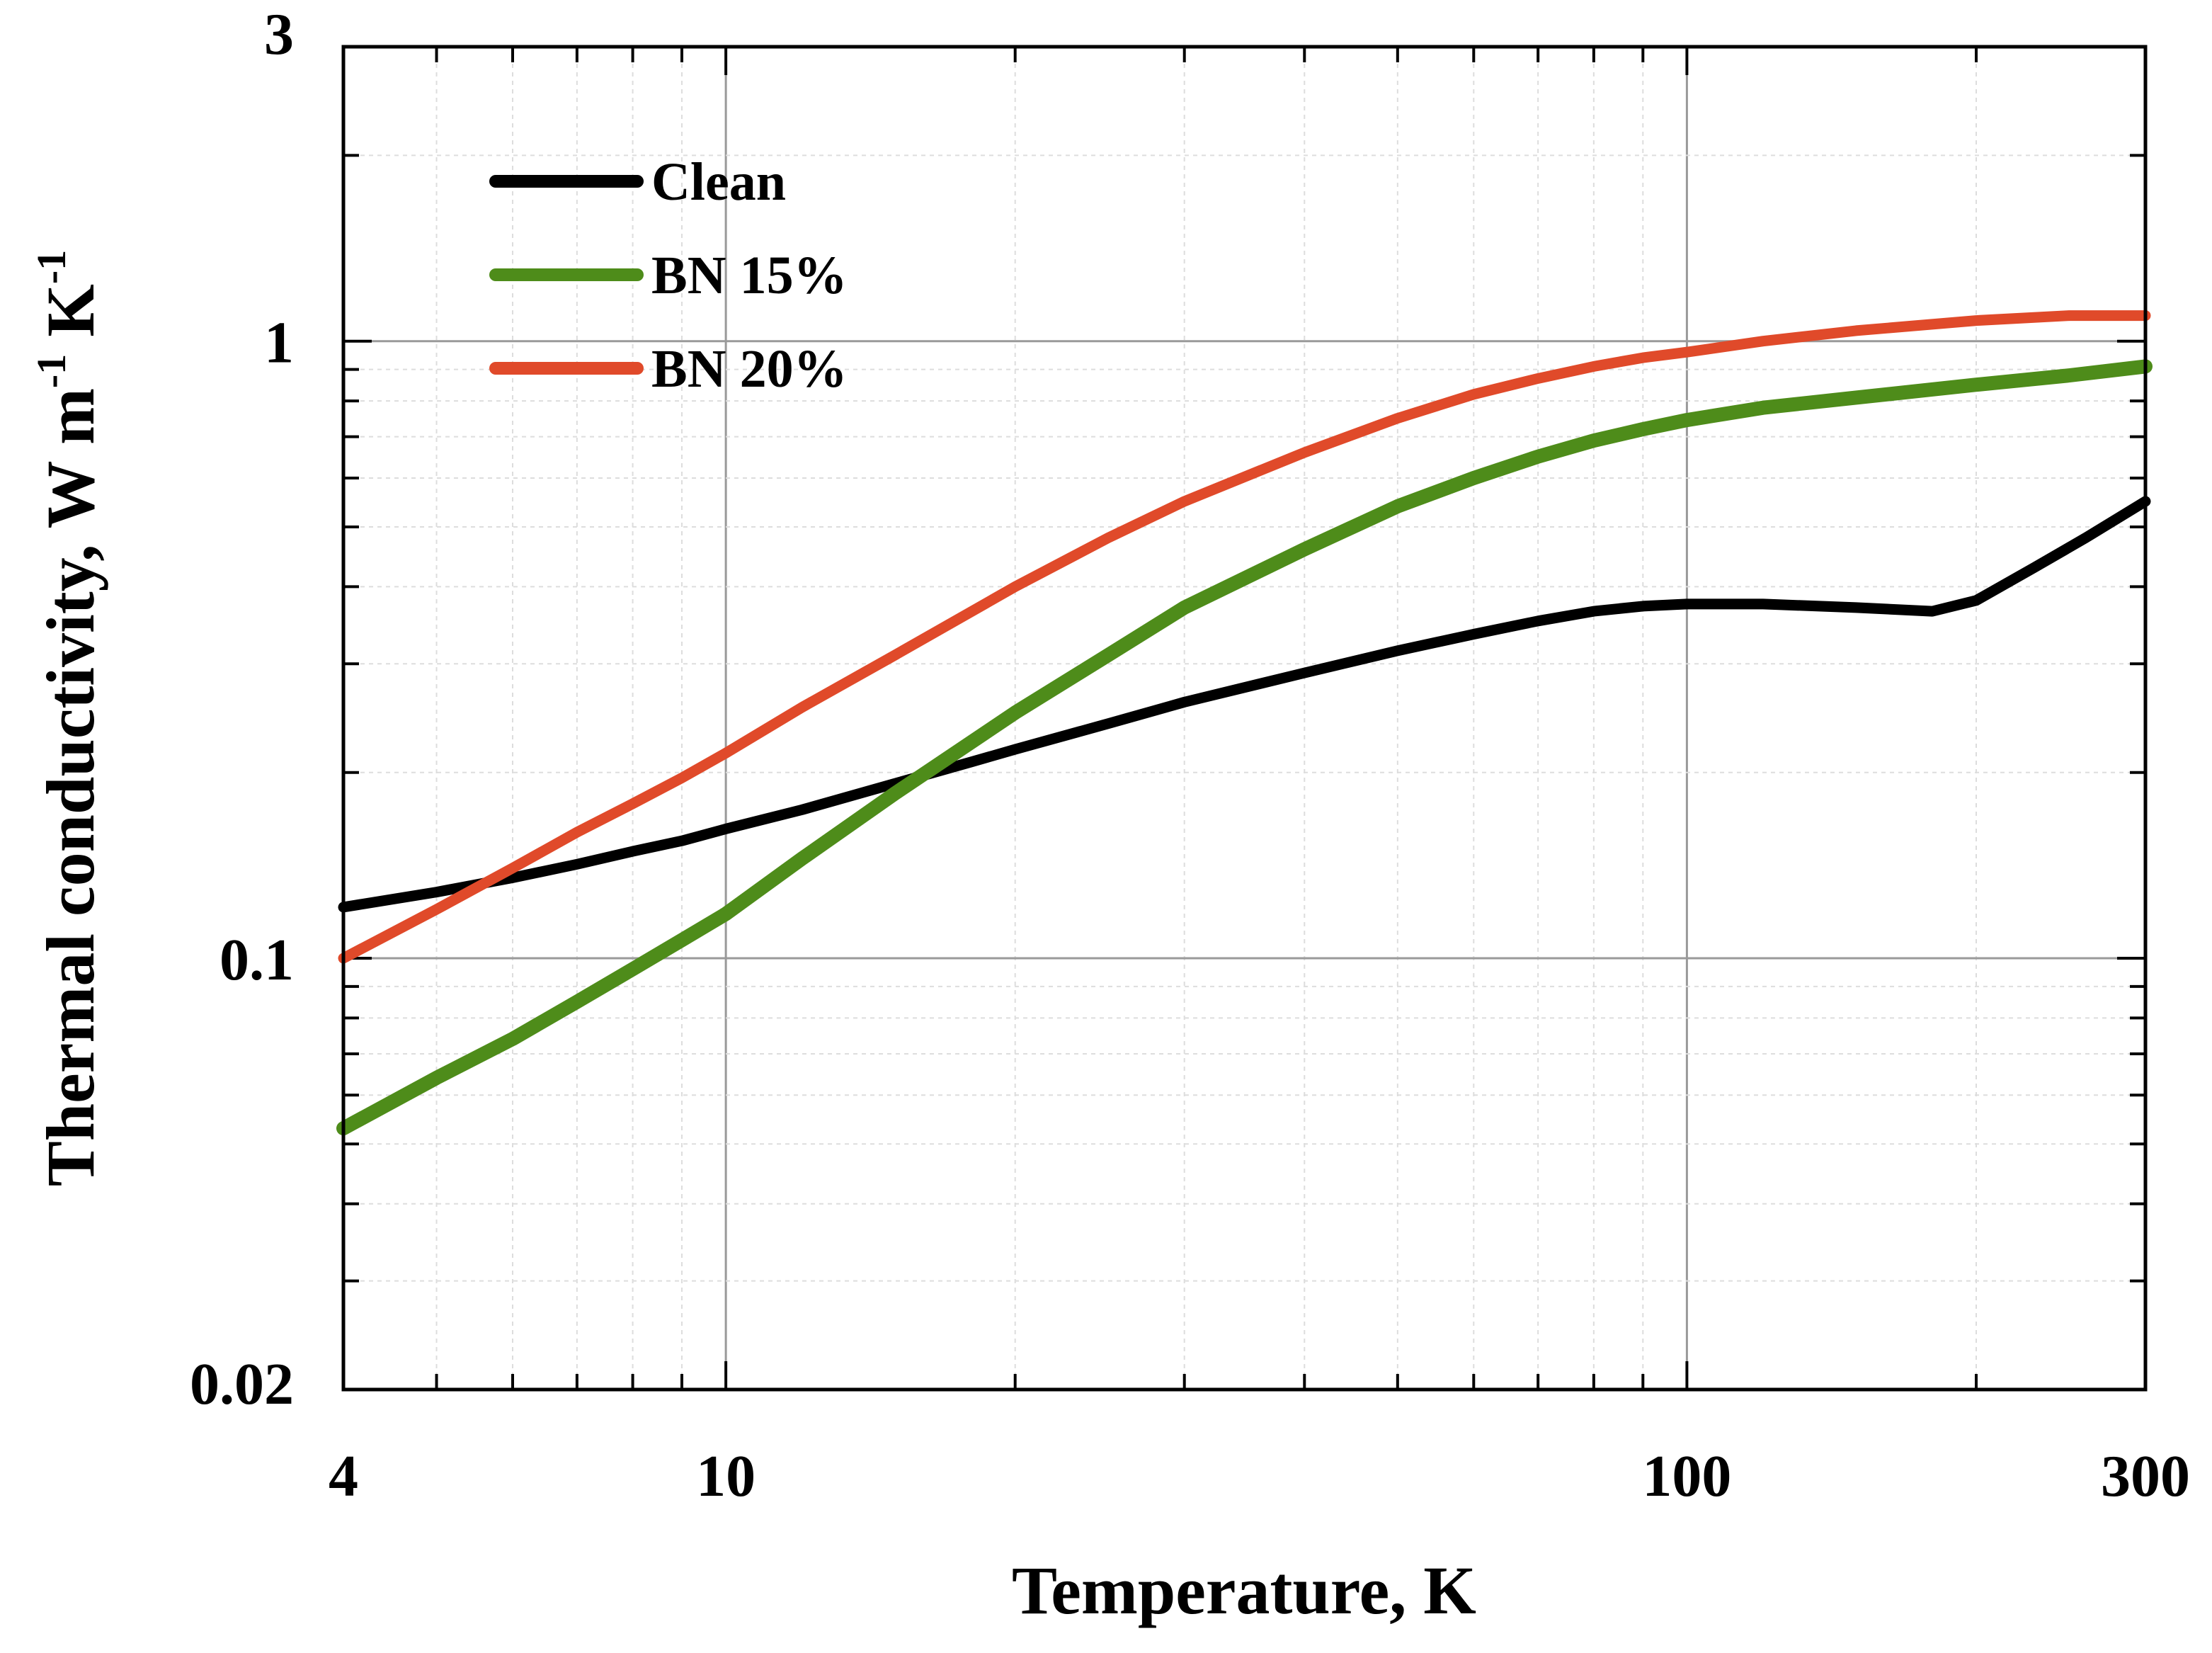 The image size is (2212, 1653). What do you see at coordinates (51, 371) in the screenshot?
I see `y-axis-title-exp1: -1` at bounding box center [51, 371].